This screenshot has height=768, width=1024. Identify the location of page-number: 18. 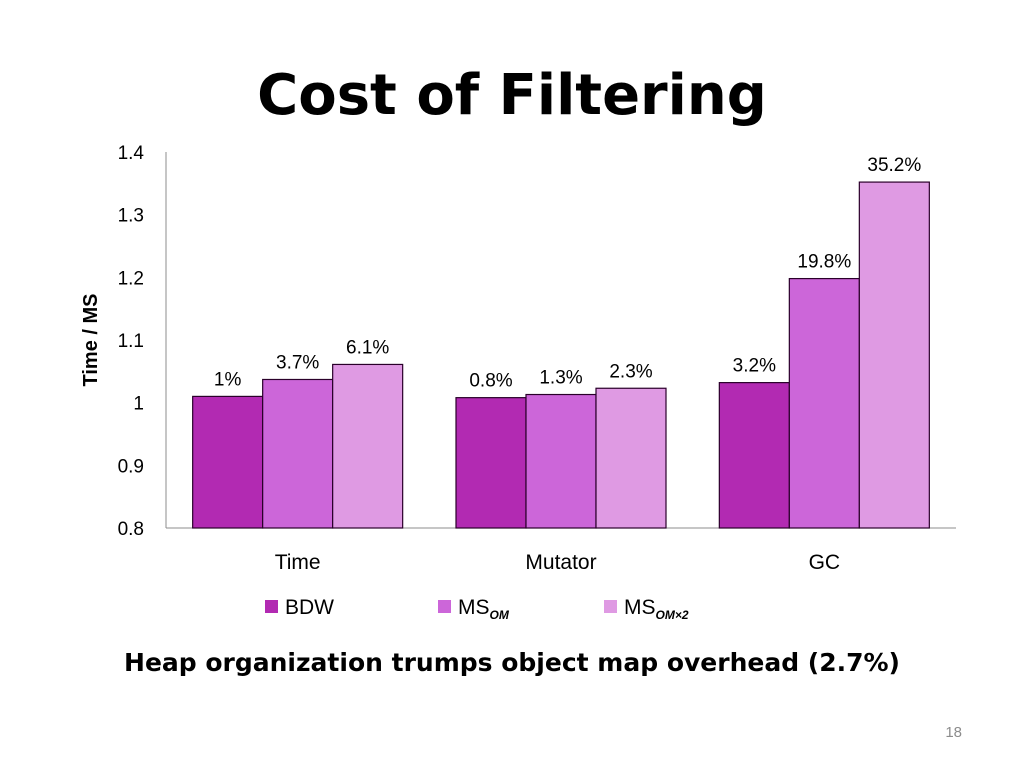
(953, 732).